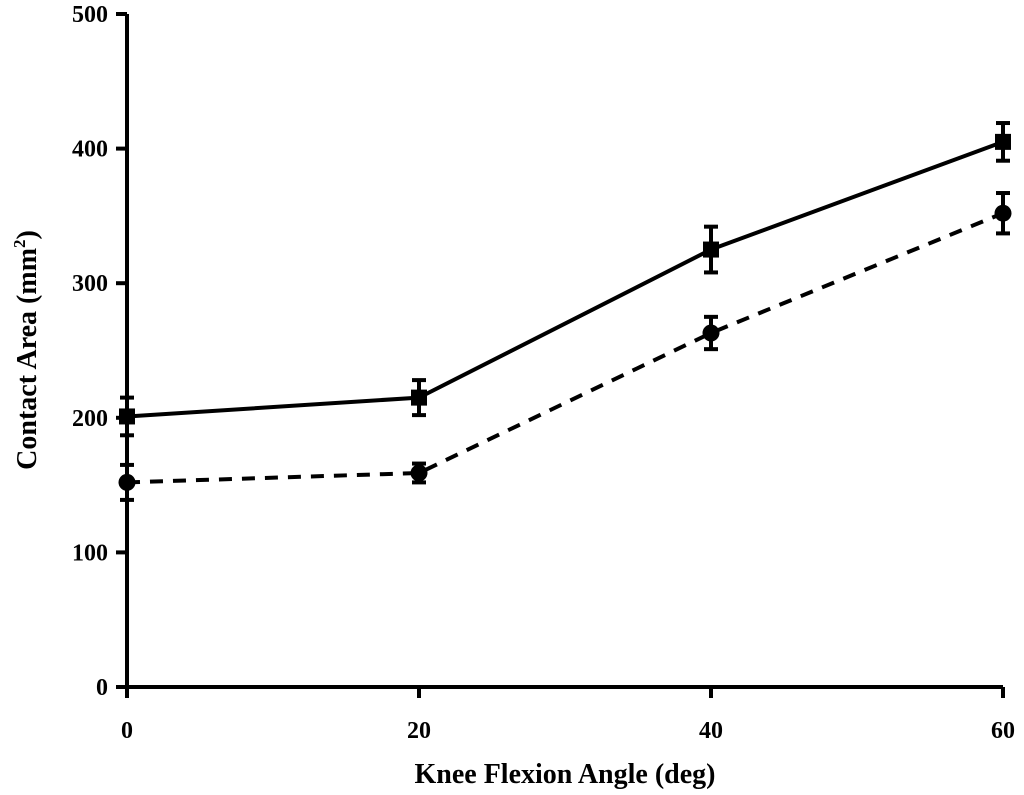 Image resolution: width=1024 pixels, height=795 pixels. What do you see at coordinates (419, 731) in the screenshot?
I see `x-tick-label: 20` at bounding box center [419, 731].